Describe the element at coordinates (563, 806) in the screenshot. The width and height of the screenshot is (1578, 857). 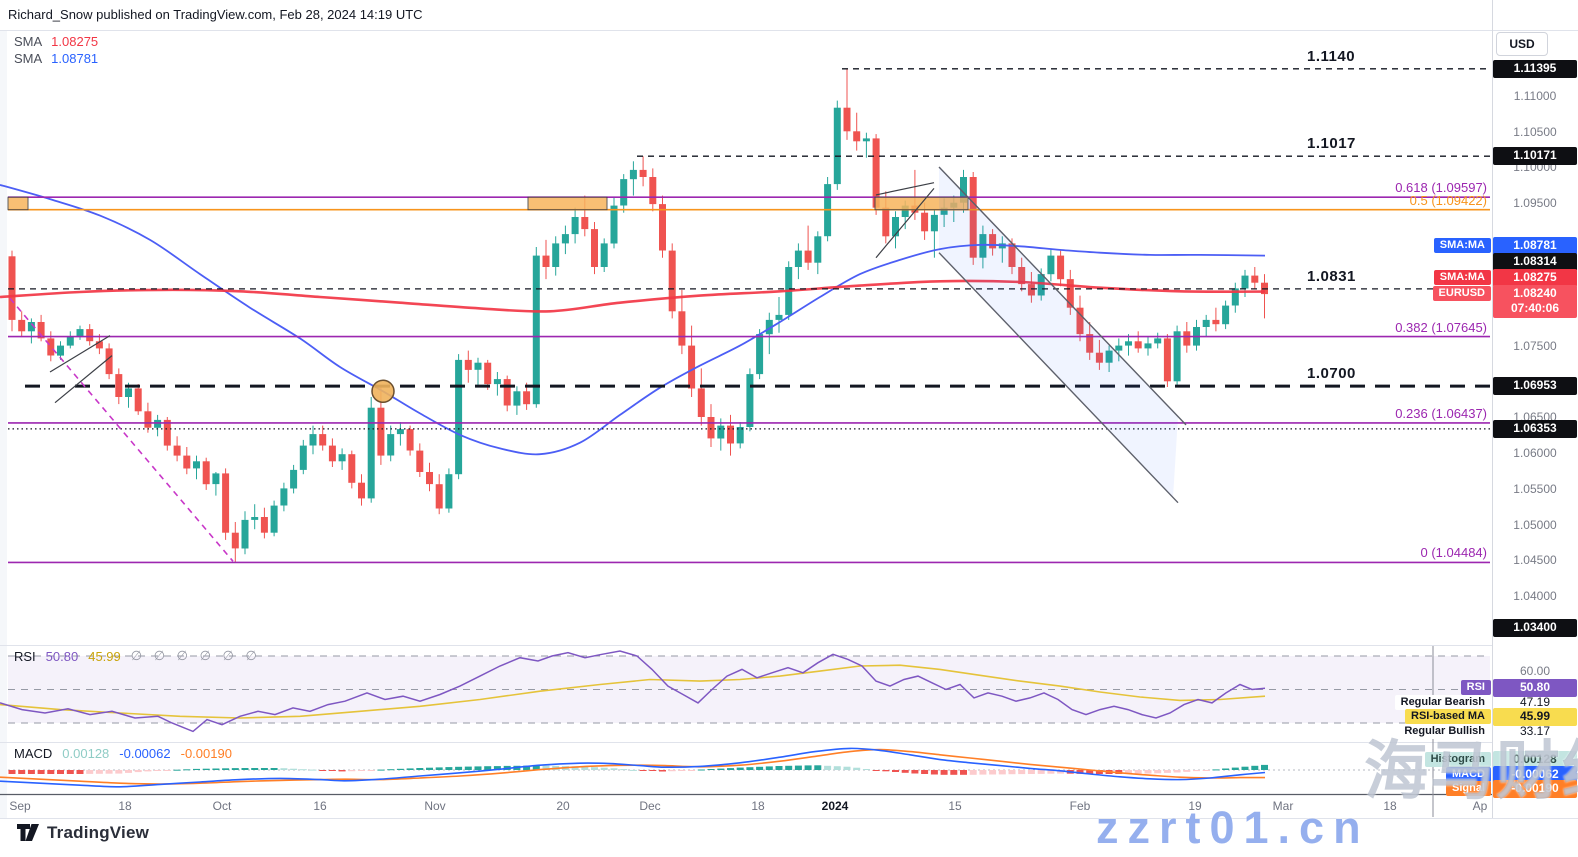
I see `time-axis-tick: 20` at that location.